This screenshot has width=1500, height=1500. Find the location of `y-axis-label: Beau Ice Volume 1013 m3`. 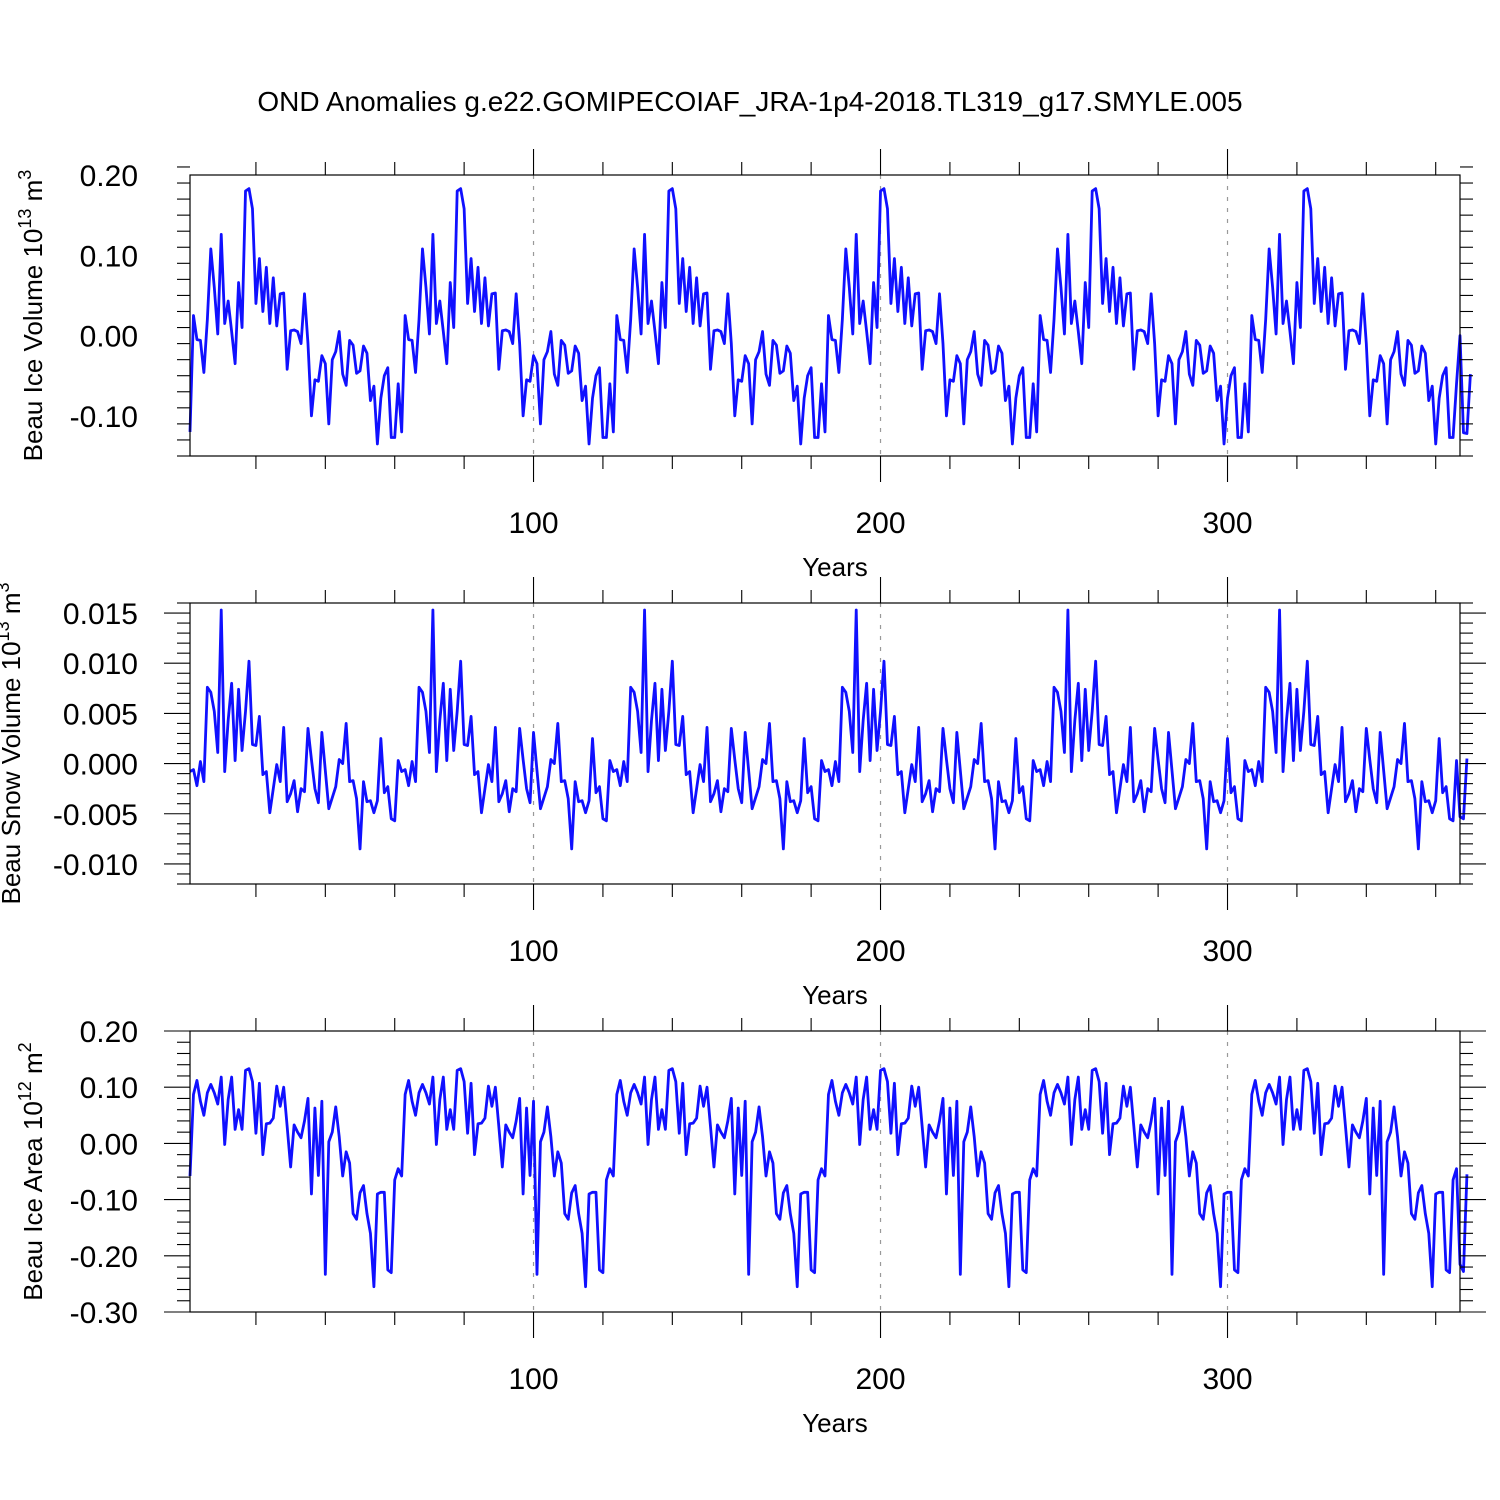

y-axis-label: Beau Ice Volume 1013 m3 is located at coordinates (31, 316).